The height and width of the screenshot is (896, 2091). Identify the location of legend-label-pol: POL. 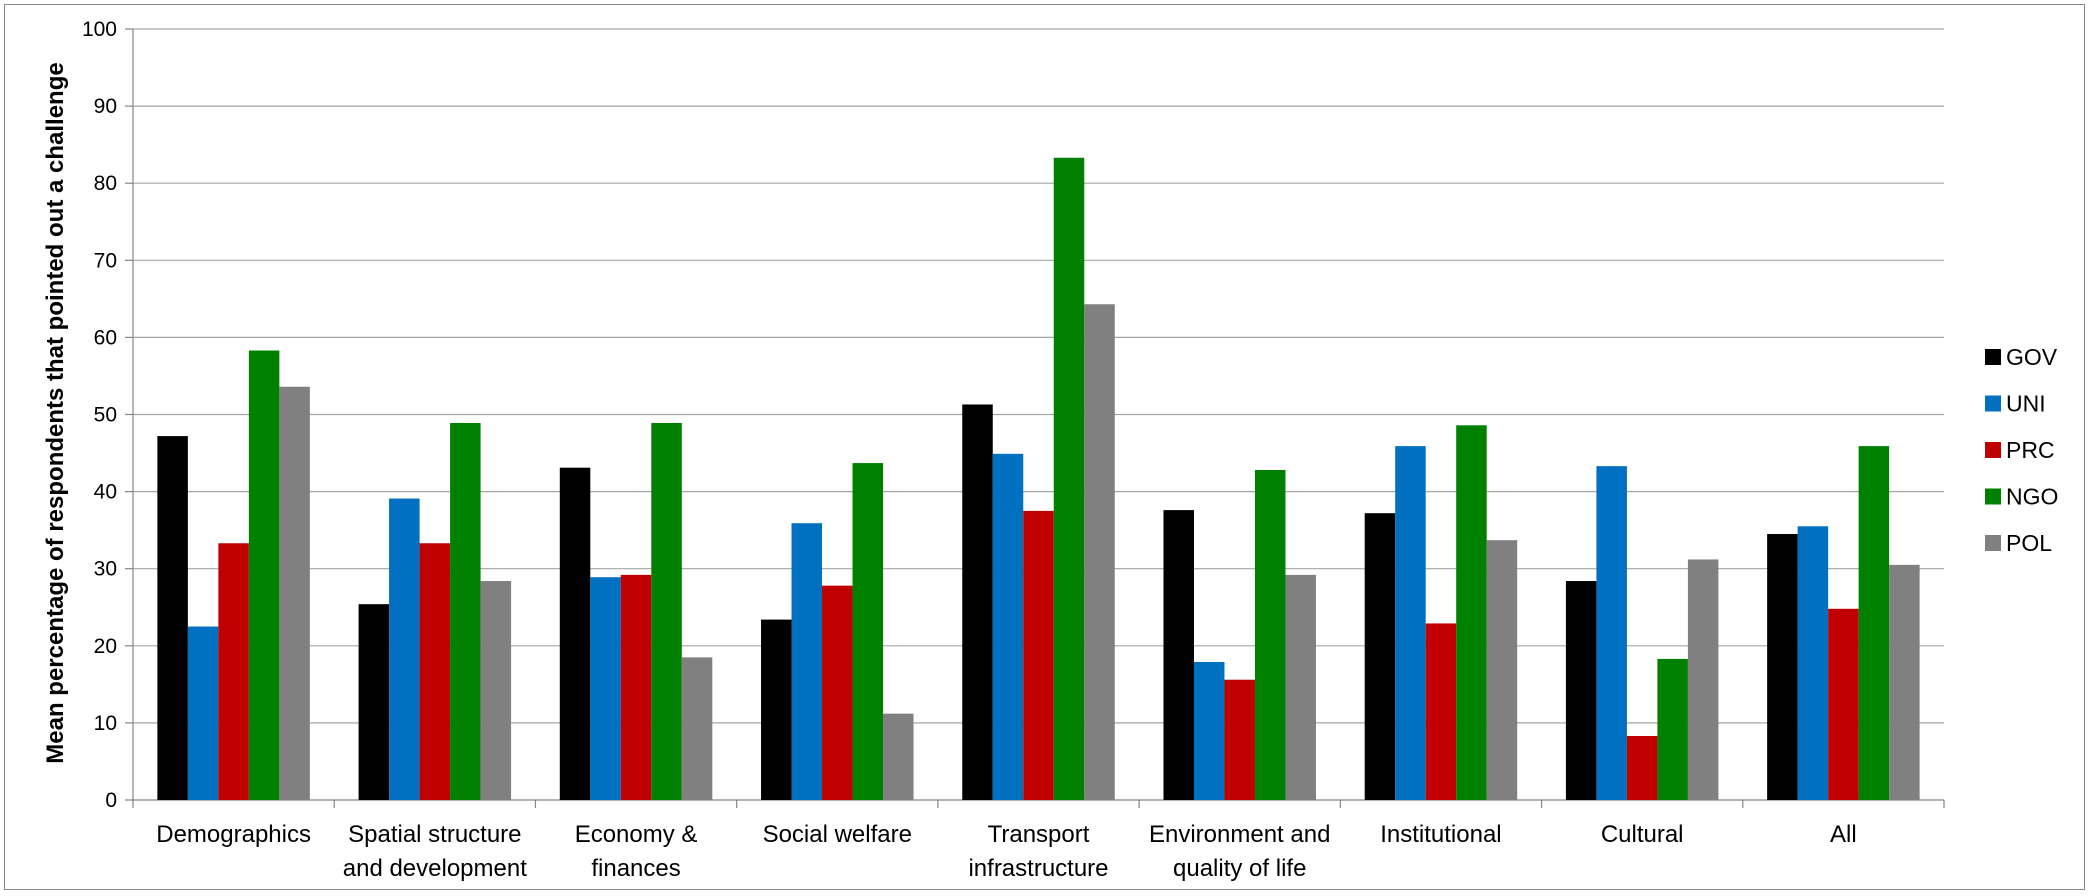
(2029, 543).